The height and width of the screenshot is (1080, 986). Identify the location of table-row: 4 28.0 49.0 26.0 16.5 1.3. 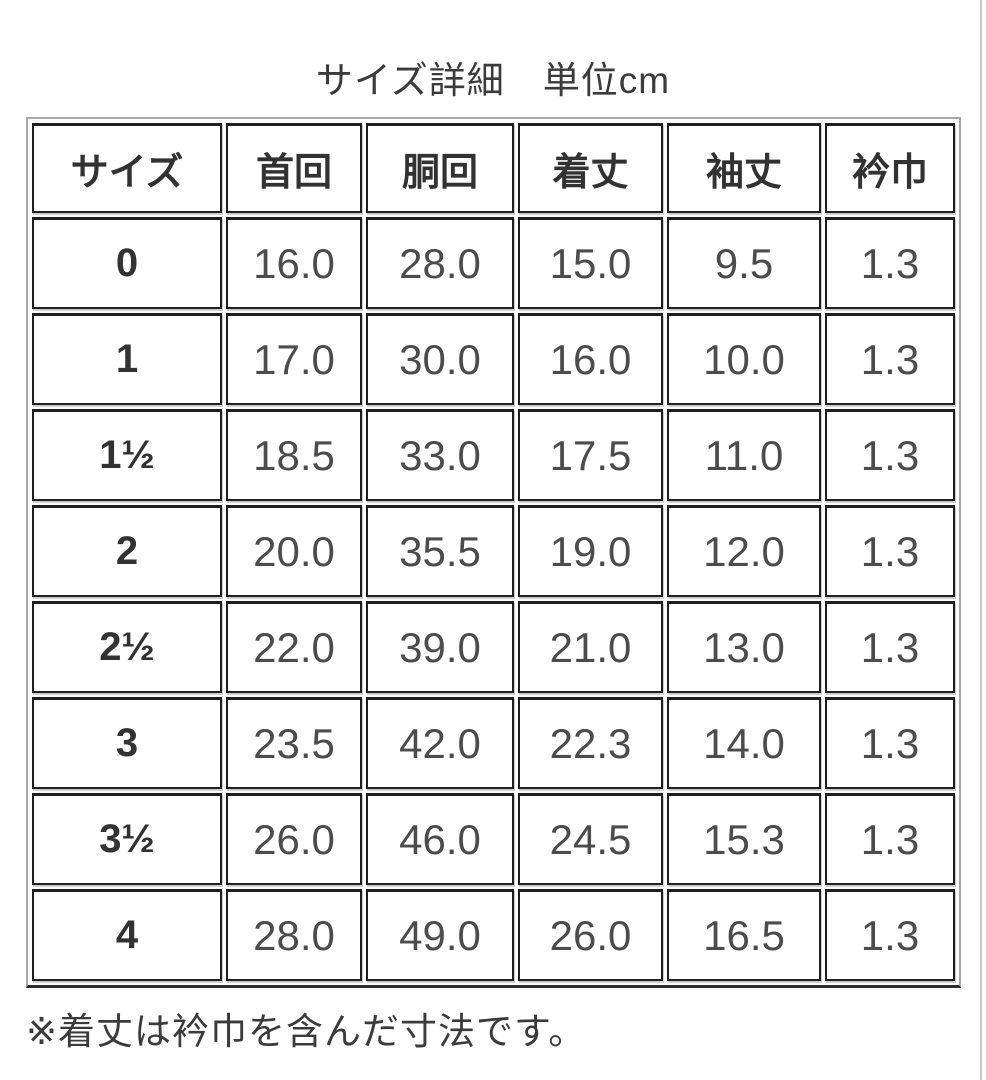
(493, 935).